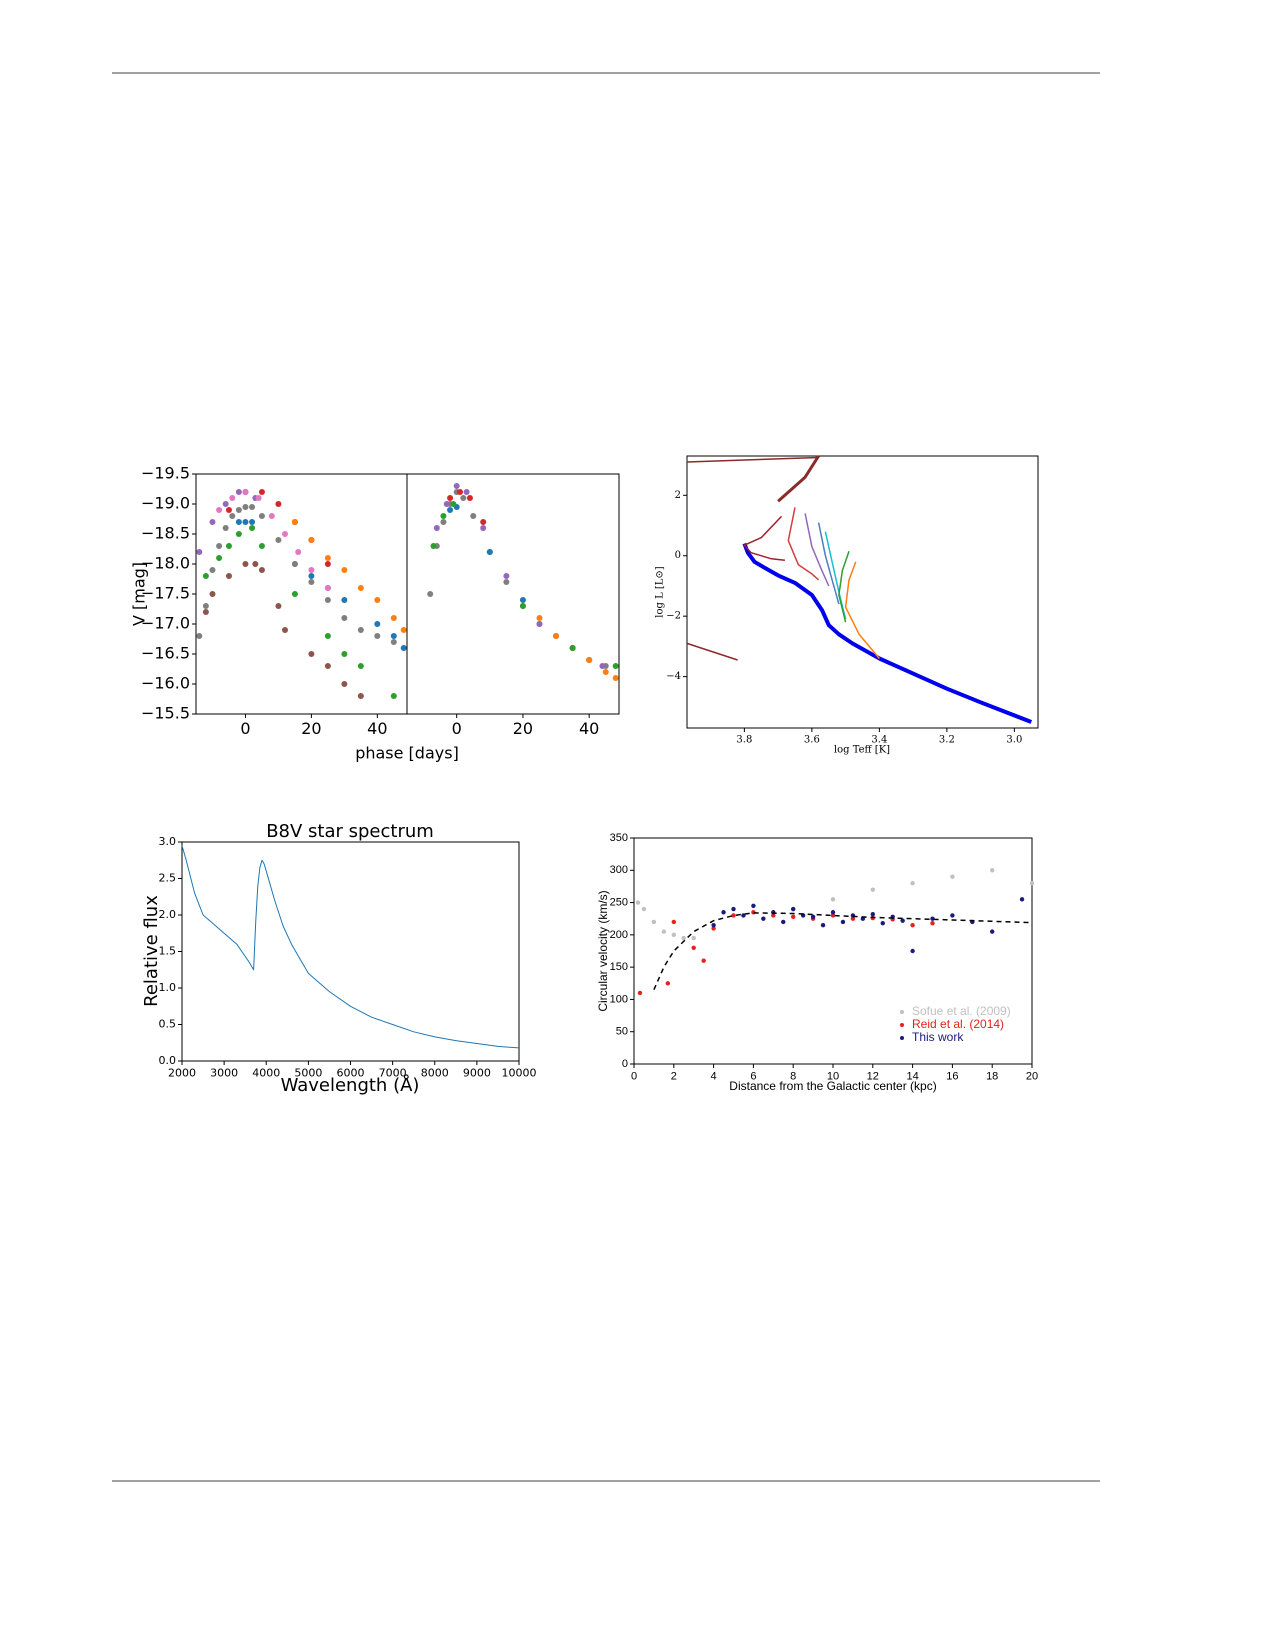  Describe the element at coordinates (457, 728) in the screenshot. I see `x-tick-label: 0` at that location.